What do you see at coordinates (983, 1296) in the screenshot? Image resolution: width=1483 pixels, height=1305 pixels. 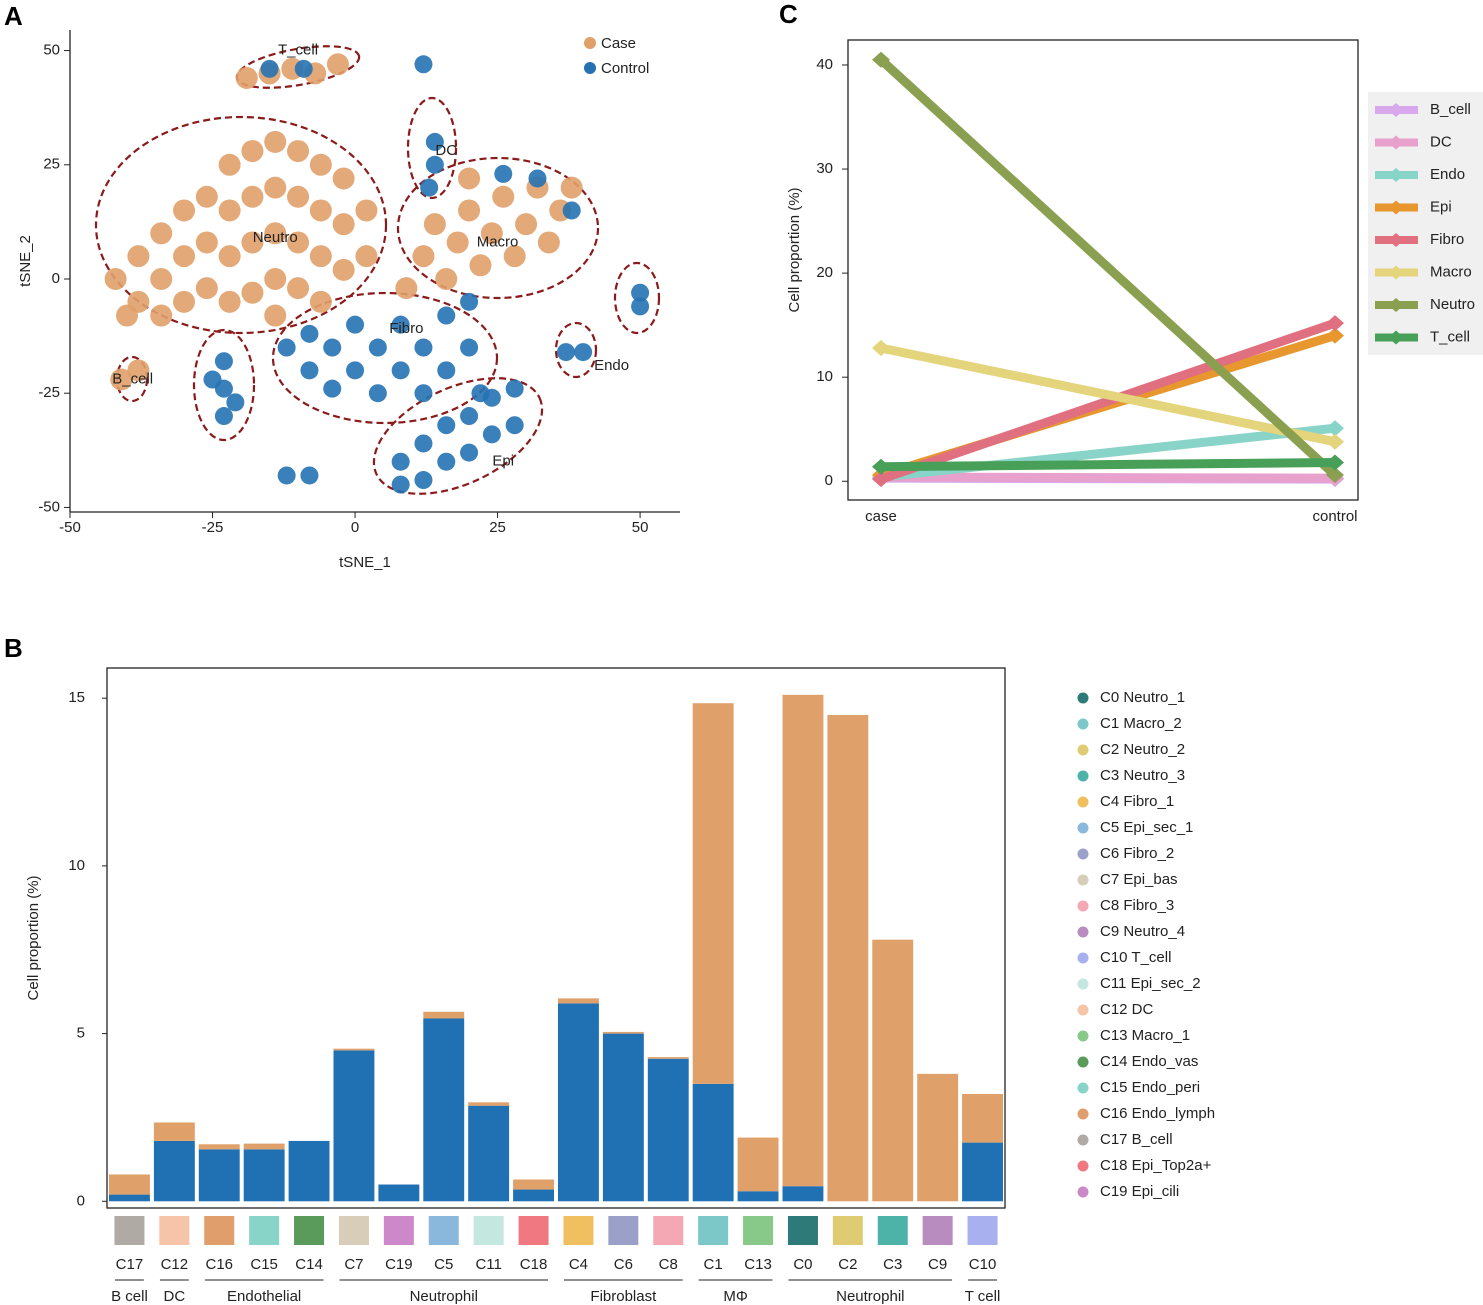 I see `group-label: T cell` at bounding box center [983, 1296].